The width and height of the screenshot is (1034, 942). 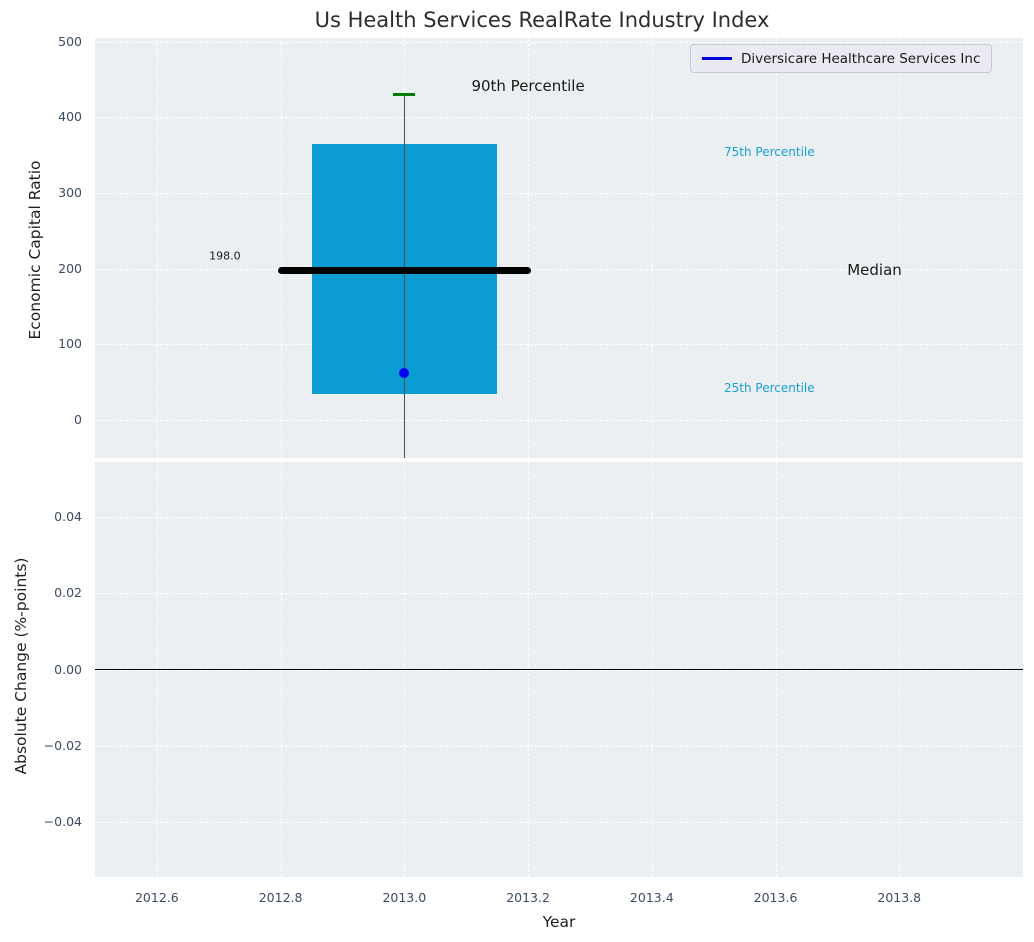 I want to click on legend-label: Diversicare Healthcare Services Inc, so click(x=861, y=58).